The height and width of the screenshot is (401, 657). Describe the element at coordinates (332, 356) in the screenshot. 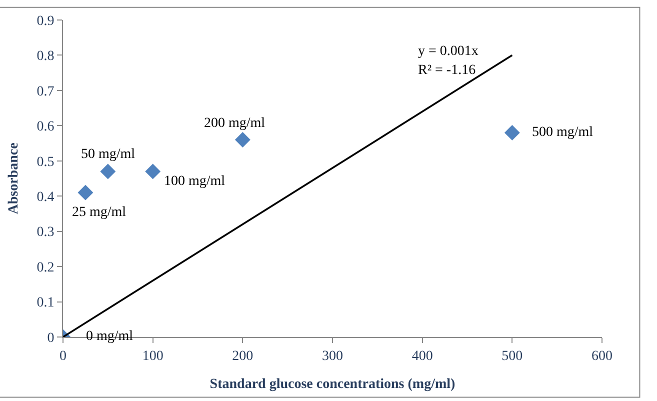

I see `x-tick-label: 300` at that location.